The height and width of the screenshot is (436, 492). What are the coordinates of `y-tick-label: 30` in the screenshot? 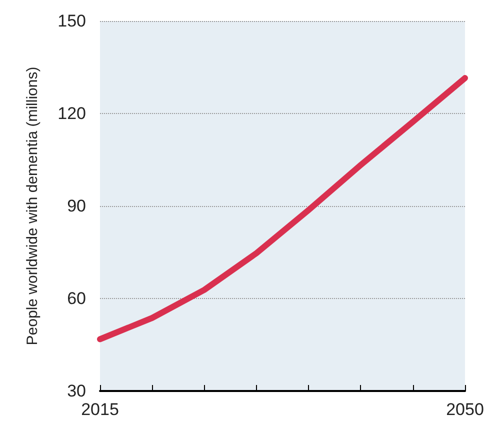 It's located at (76, 391).